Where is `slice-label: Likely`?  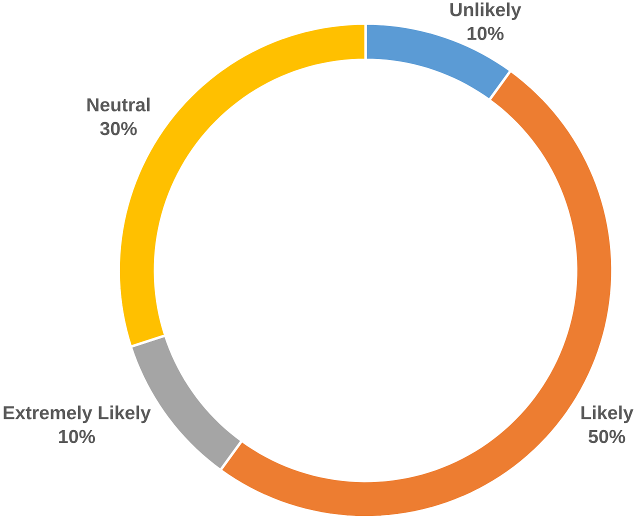
slice-label: Likely is located at coordinates (607, 415).